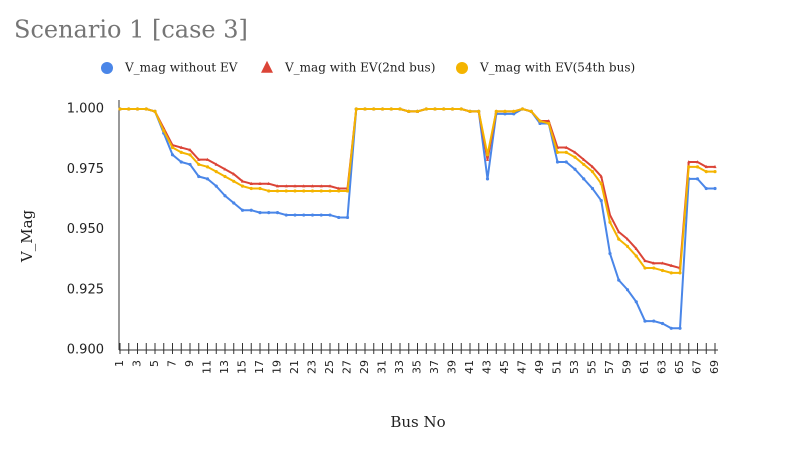  What do you see at coordinates (399, 367) in the screenshot?
I see `x-tick-label: 33` at bounding box center [399, 367].